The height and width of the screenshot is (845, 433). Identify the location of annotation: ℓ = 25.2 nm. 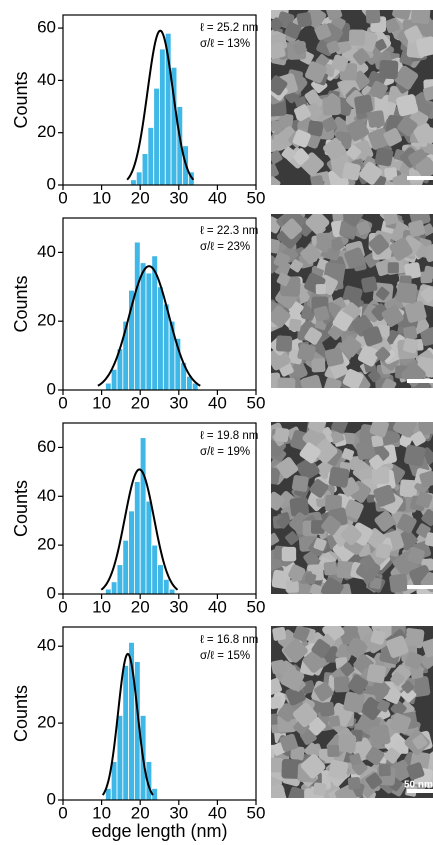
(229, 28).